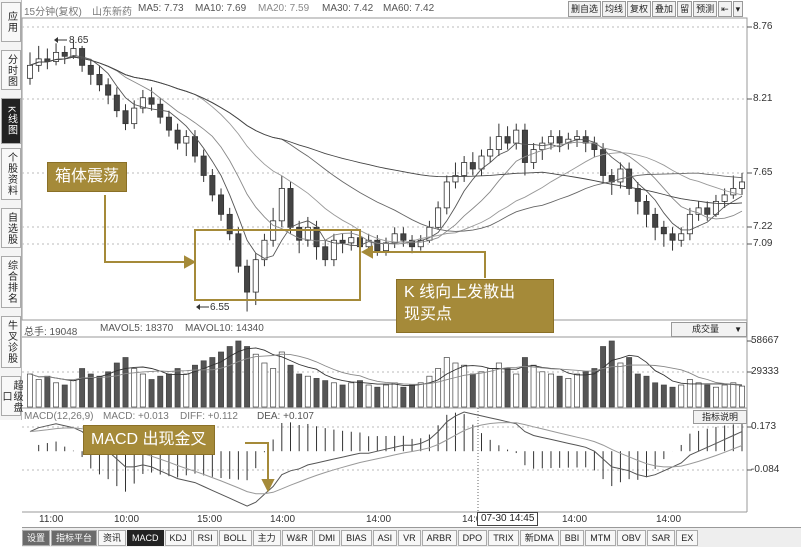  What do you see at coordinates (297, 537) in the screenshot?
I see `tab-w-r: W&R` at bounding box center [297, 537].